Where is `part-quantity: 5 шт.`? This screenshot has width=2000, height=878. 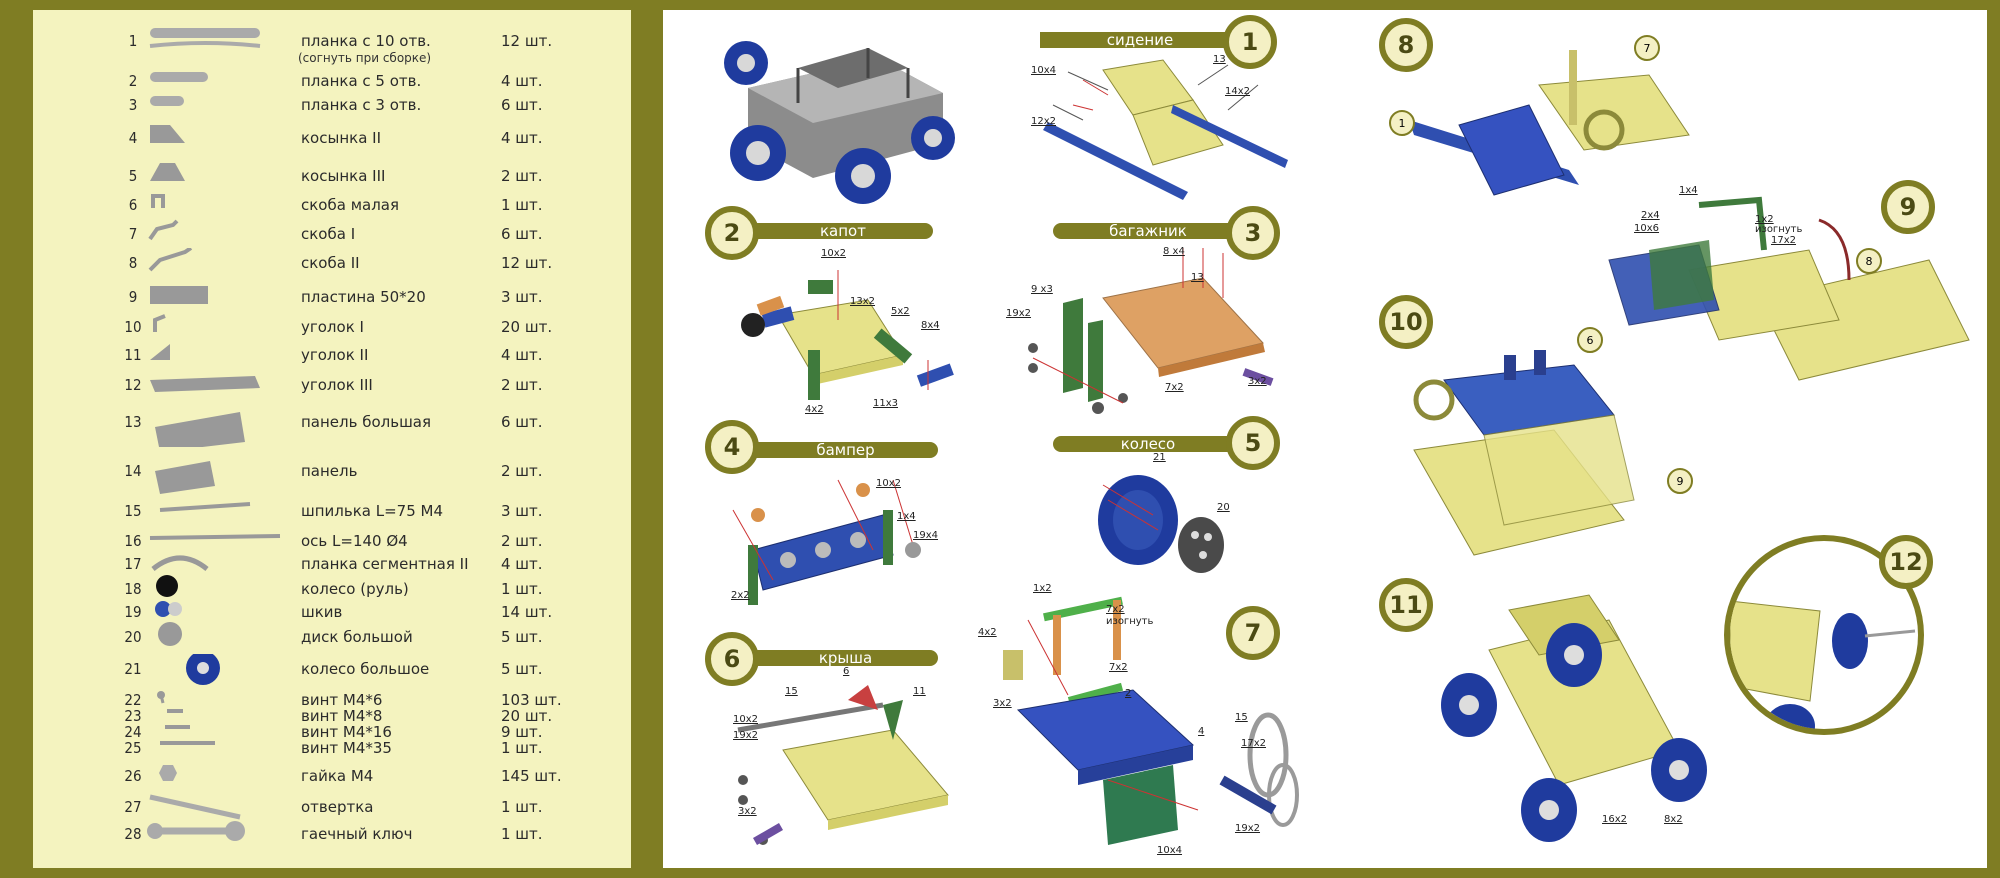
part-quantity: 5 шт. is located at coordinates (522, 669).